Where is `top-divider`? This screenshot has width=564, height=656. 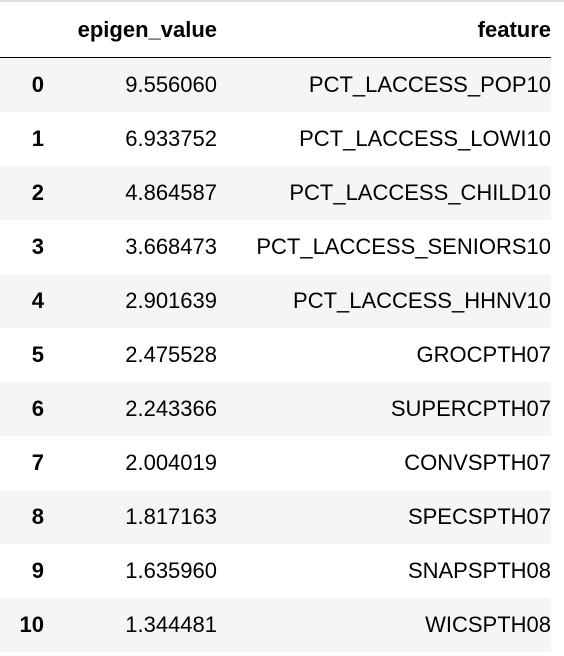
top-divider is located at coordinates (282, 1).